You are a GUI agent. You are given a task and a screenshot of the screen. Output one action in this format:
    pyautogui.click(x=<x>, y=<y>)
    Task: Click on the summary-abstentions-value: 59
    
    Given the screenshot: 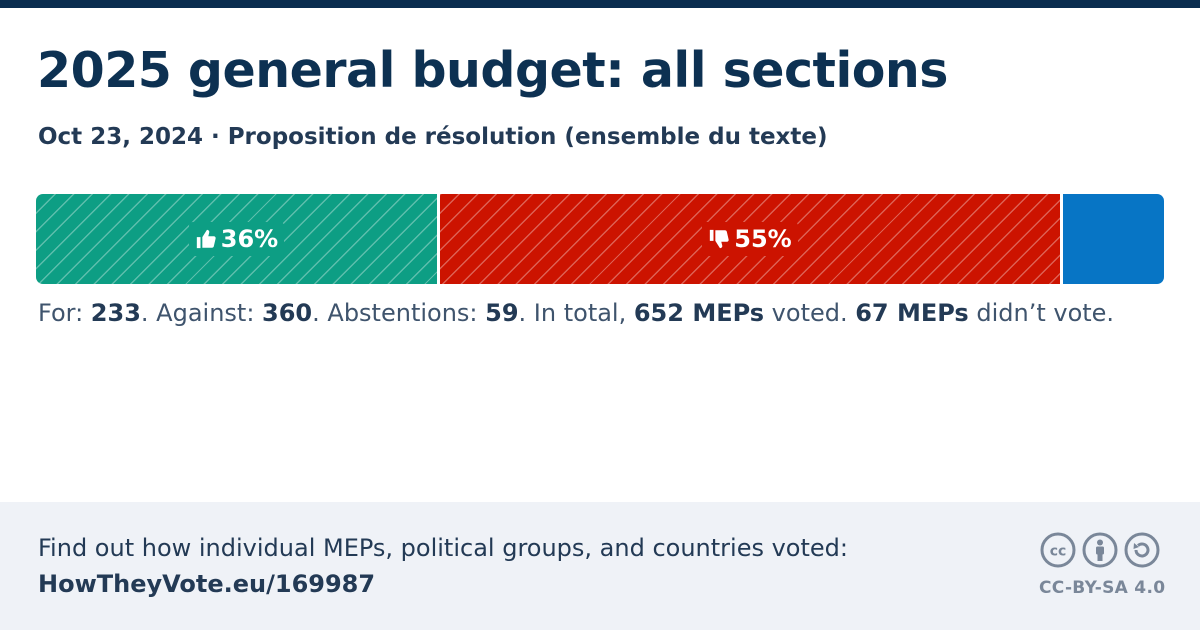 What is the action you would take?
    pyautogui.click(x=502, y=313)
    